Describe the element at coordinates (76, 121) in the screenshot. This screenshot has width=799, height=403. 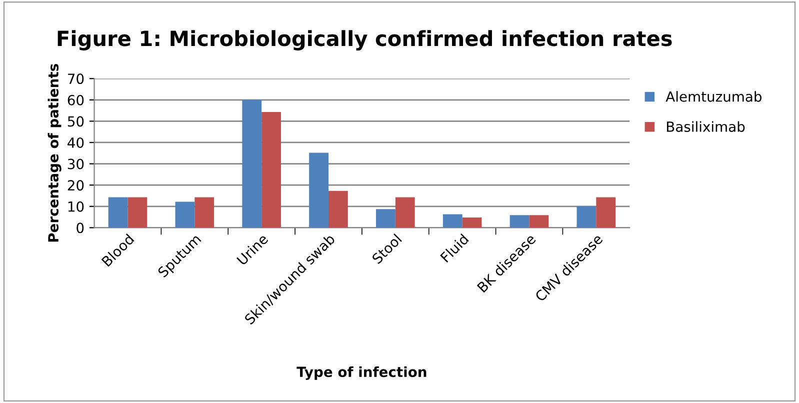
I see `y-tick-label: 50` at that location.